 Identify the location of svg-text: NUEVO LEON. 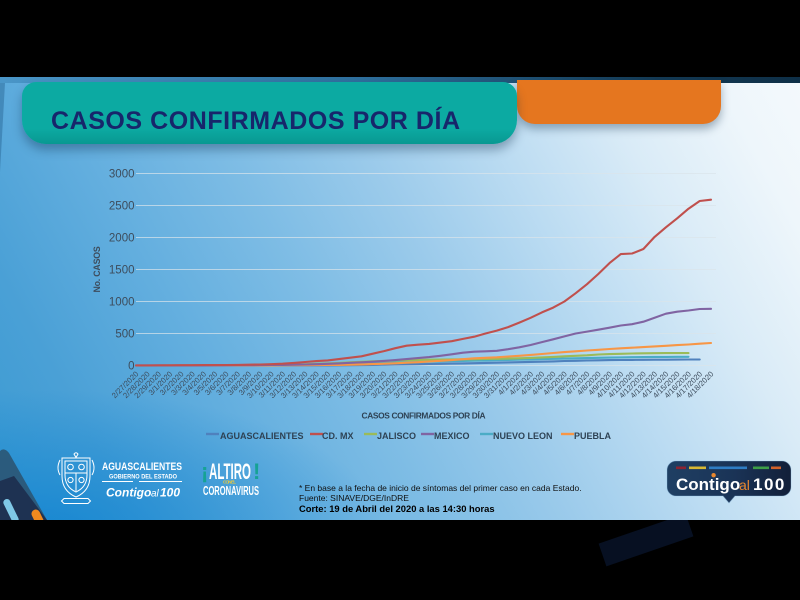
(523, 436).